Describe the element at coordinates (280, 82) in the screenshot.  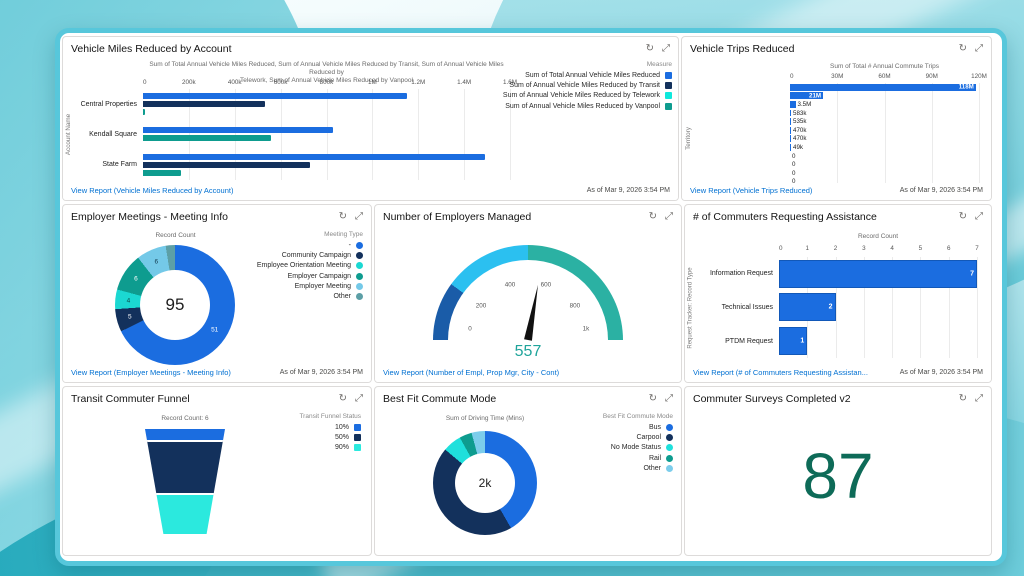
I see `axis-tick-label: 600k` at that location.